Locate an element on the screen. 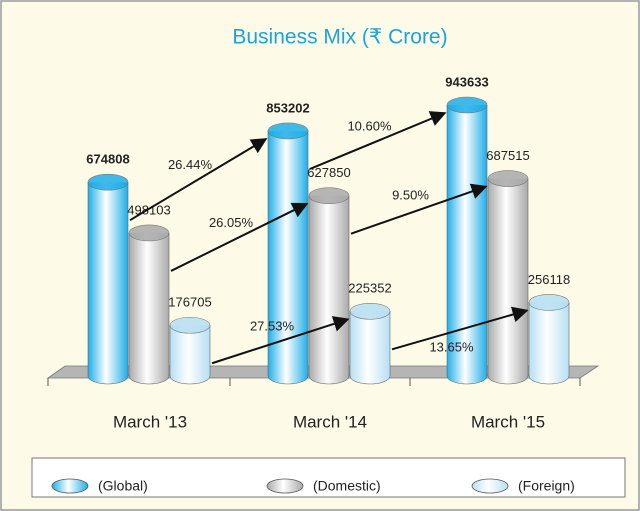 Image resolution: width=640 pixels, height=511 pixels. chart-title: Business Mix (₹ Crore) is located at coordinates (339, 37).